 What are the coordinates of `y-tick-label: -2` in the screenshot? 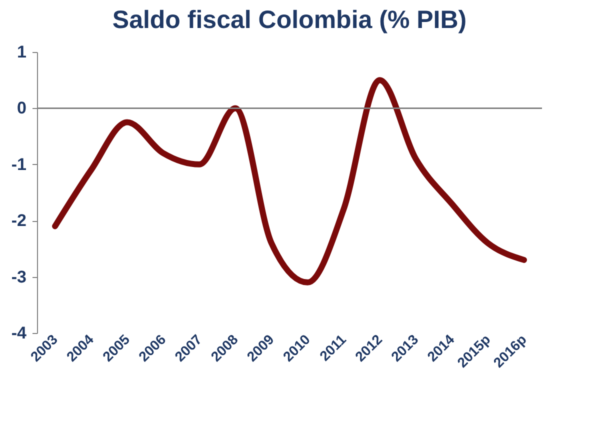 It's located at (18, 220).